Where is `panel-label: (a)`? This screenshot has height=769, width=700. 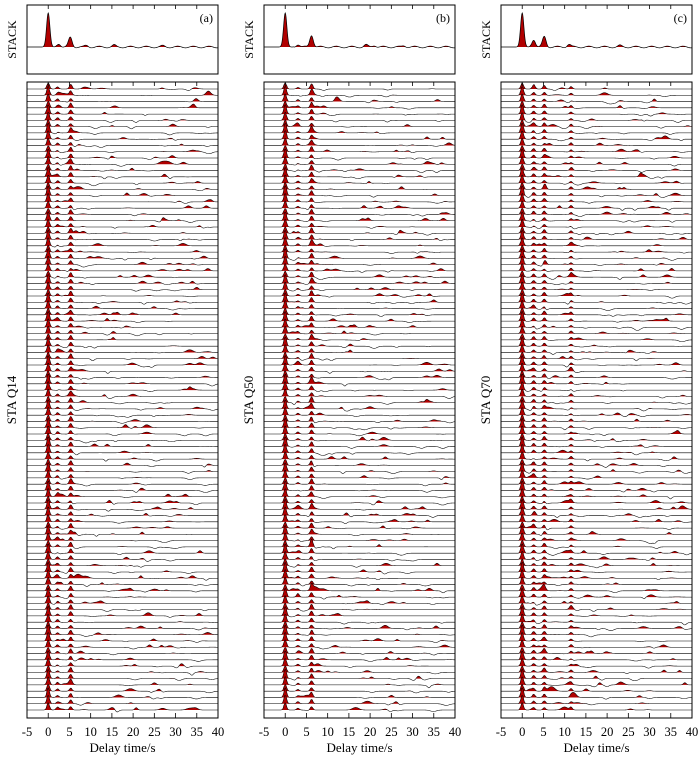 panel-label: (a) is located at coordinates (206, 18).